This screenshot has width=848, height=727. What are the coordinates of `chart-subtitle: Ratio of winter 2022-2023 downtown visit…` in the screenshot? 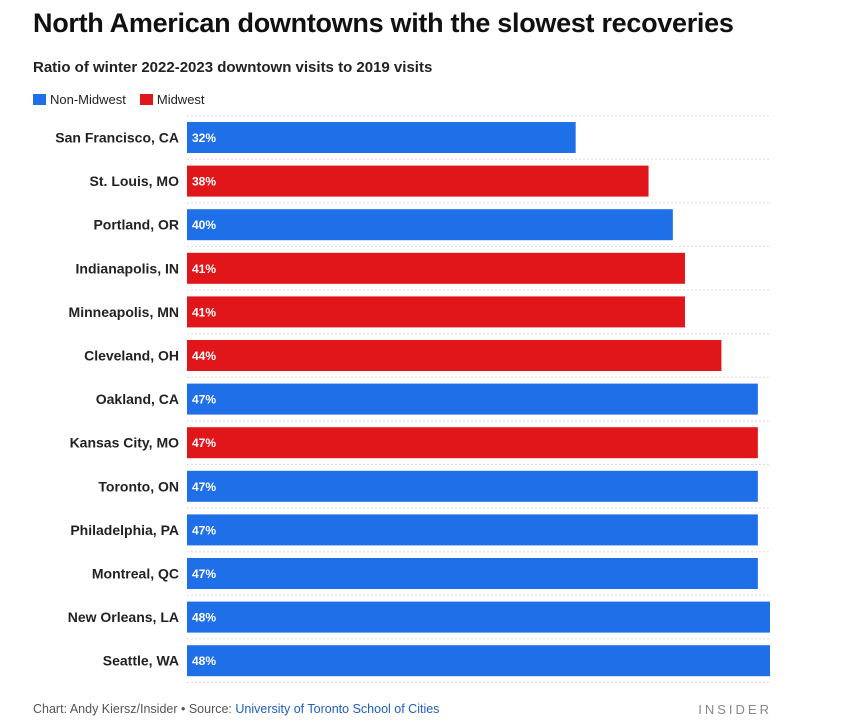 It's located at (233, 67).